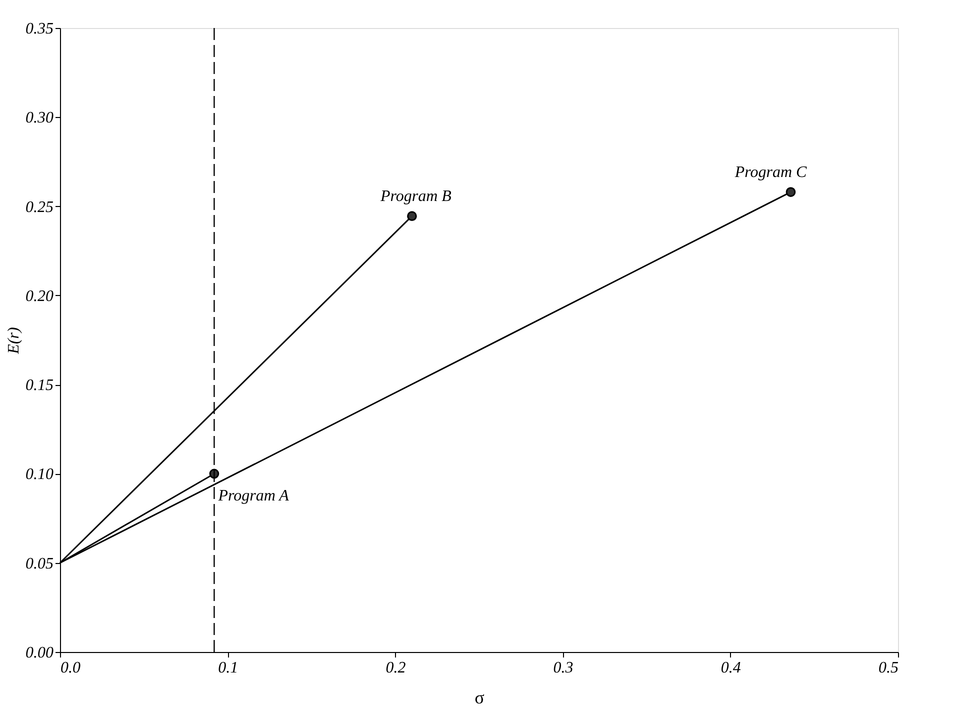  I want to click on annotation: Program C, so click(770, 173).